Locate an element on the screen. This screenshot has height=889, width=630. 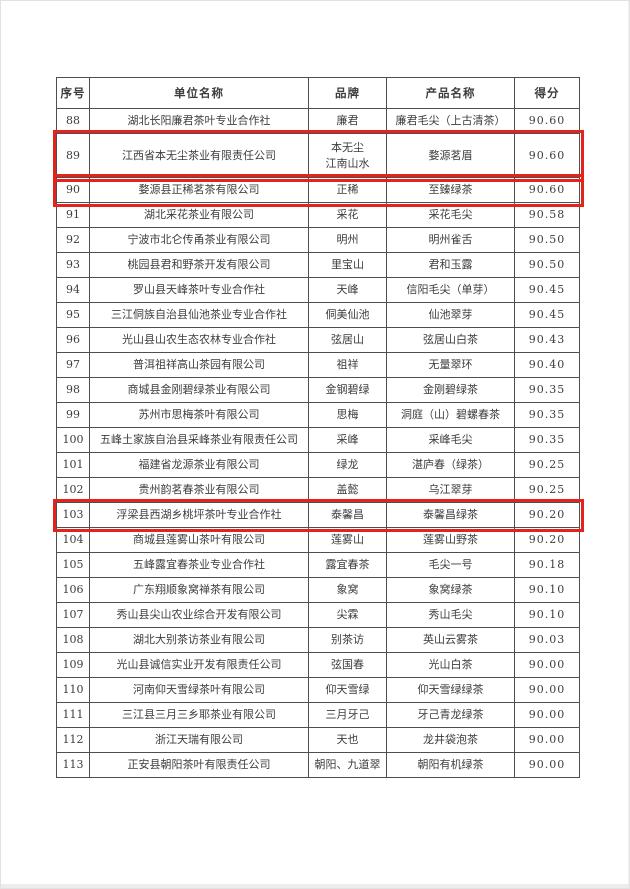
company-cell: 光山县诚信实业开发有限责任公司 is located at coordinates (199, 665).